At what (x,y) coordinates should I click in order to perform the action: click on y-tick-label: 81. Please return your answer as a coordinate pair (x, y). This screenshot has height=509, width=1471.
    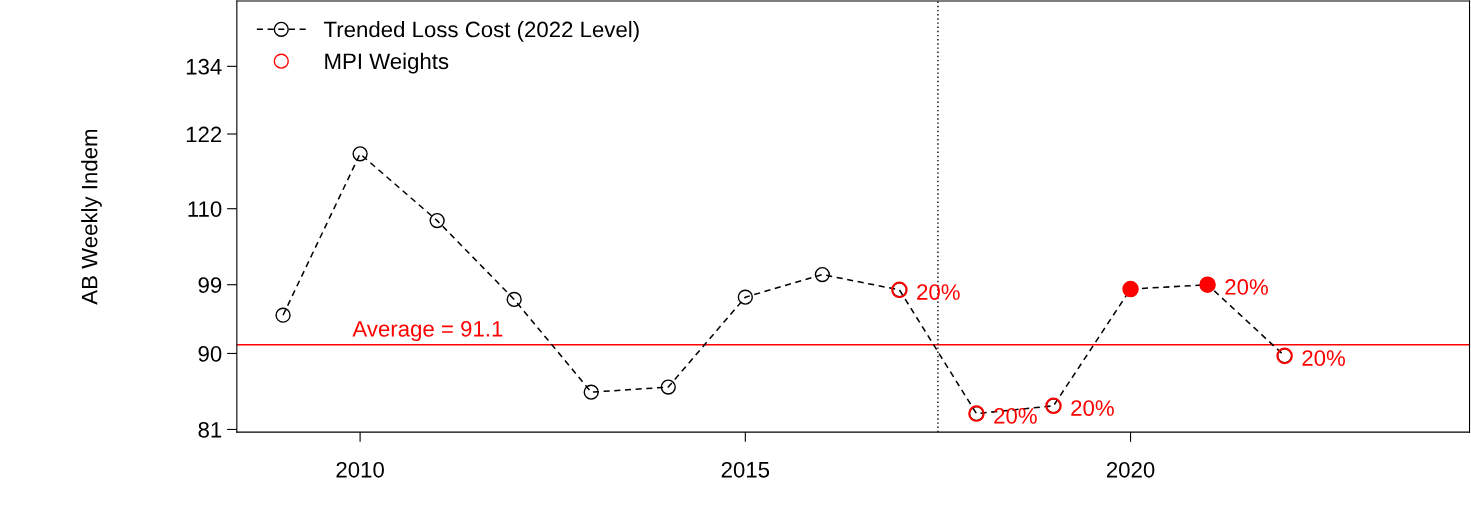
    Looking at the image, I should click on (210, 430).